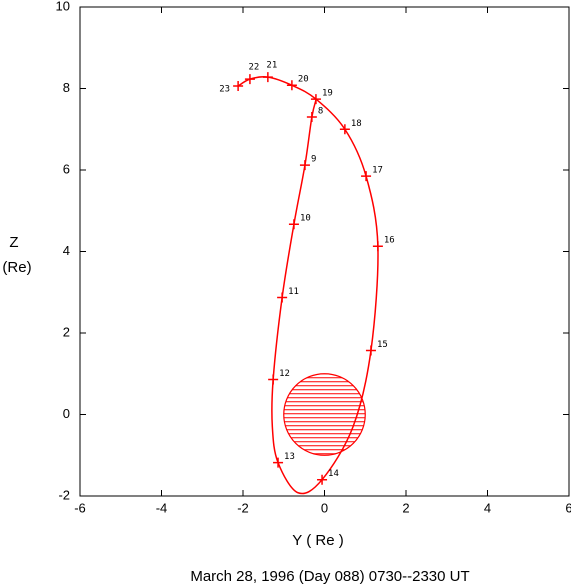 The image size is (571, 588). What do you see at coordinates (66, 413) in the screenshot?
I see `y-tick-label: 0` at bounding box center [66, 413].